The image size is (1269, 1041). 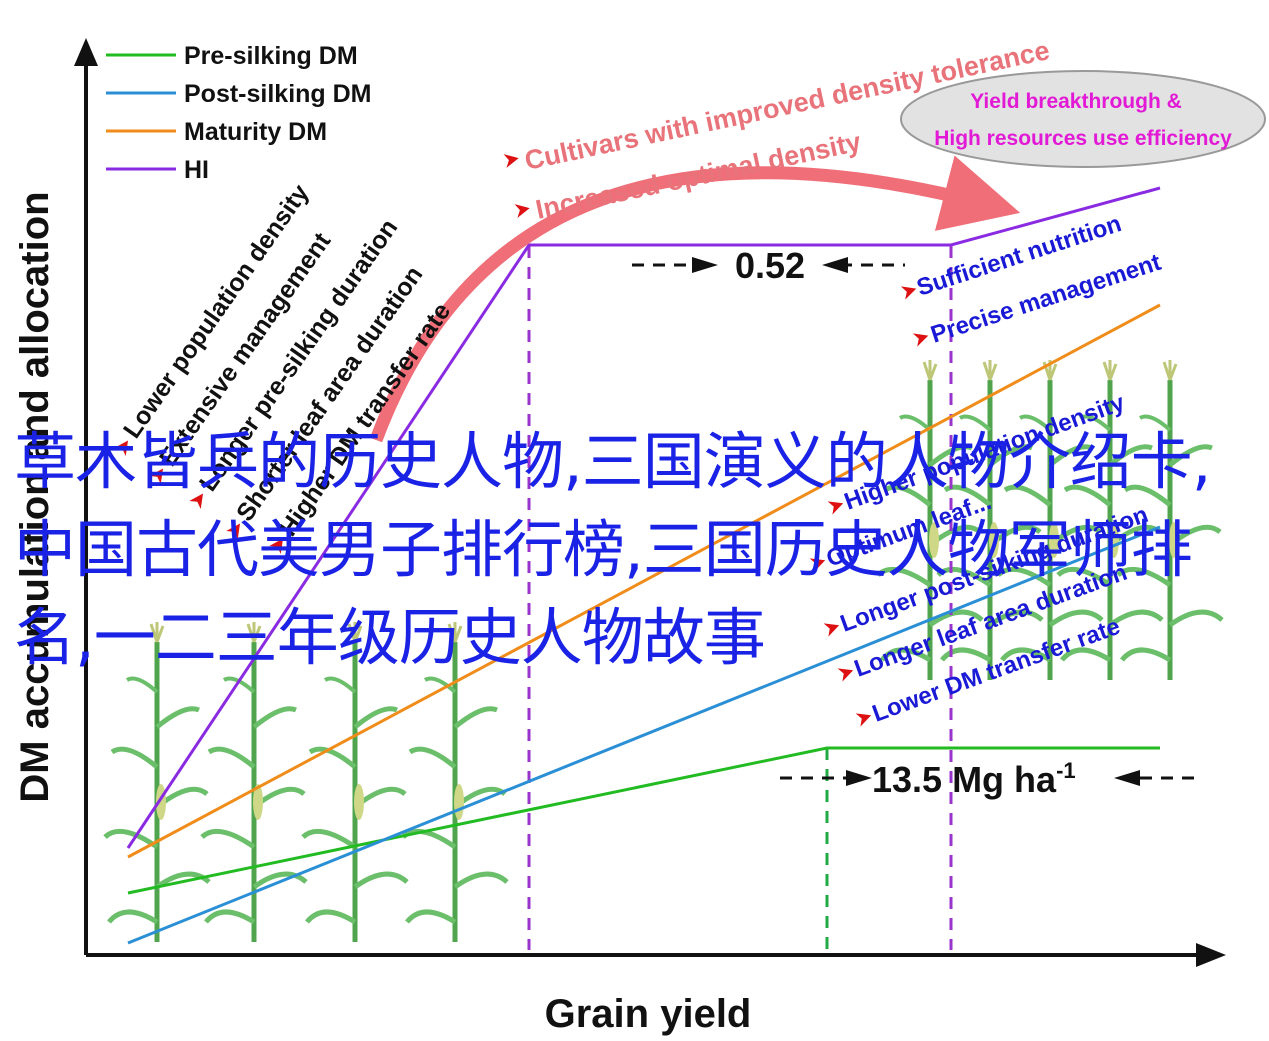 I want to click on legend-label-post-silking: Post-silking DM, so click(x=278, y=94).